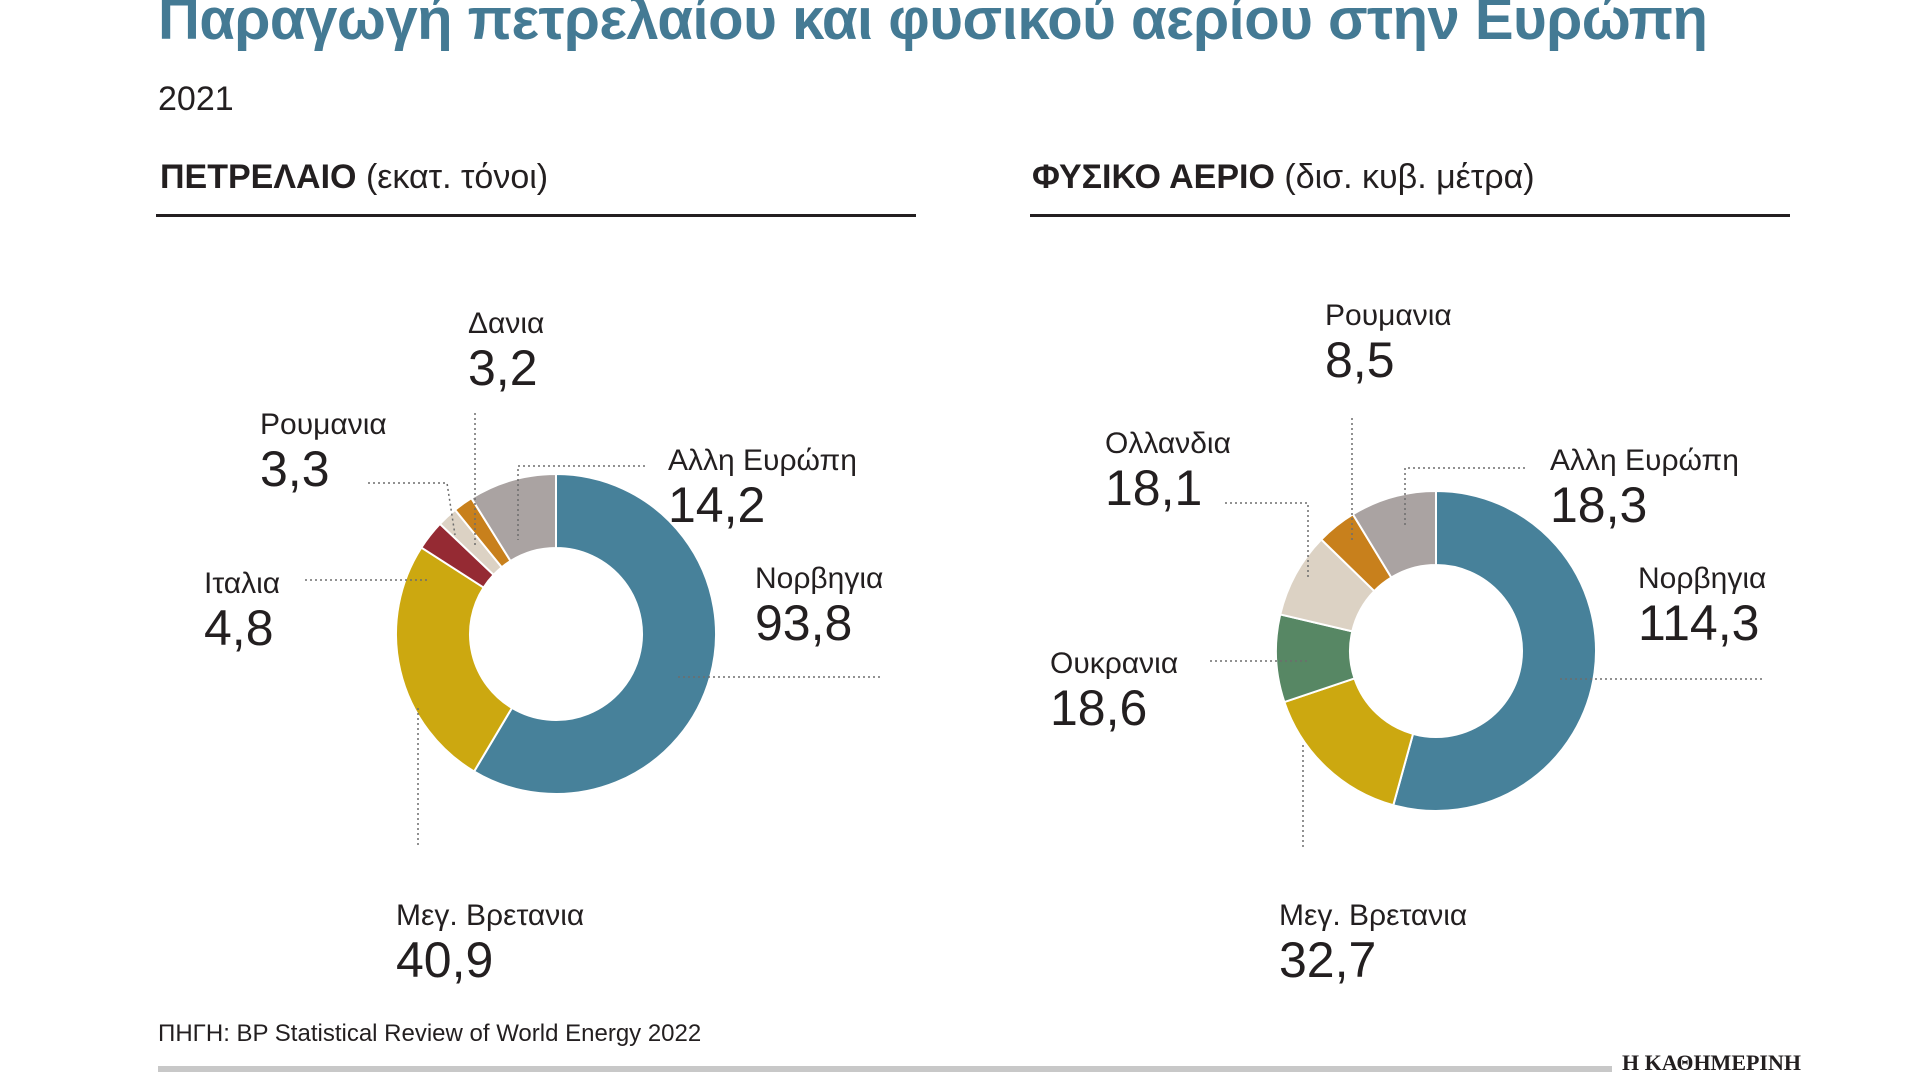  I want to click on gas-value-νορβηγια: 114,3, so click(1698, 623).